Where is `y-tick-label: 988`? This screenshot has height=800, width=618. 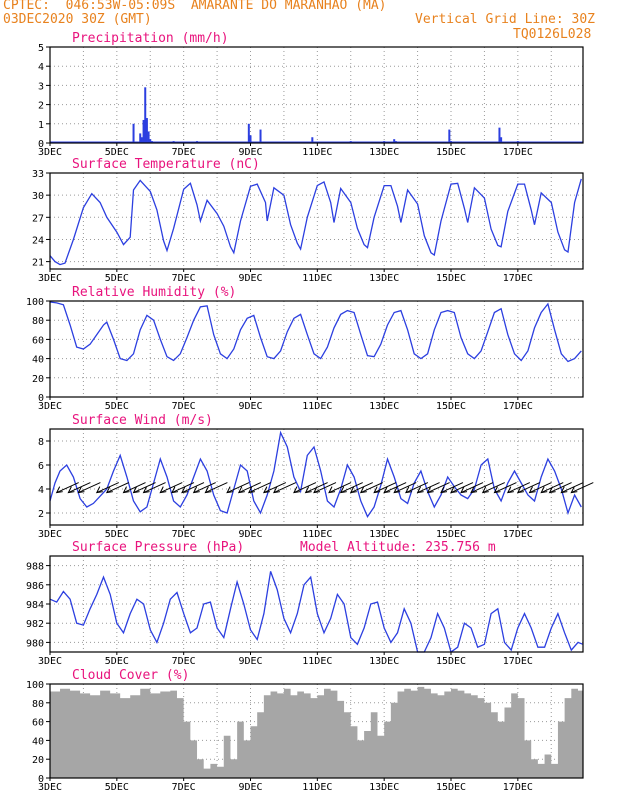
y-tick-label: 988 is located at coordinates (35, 567).